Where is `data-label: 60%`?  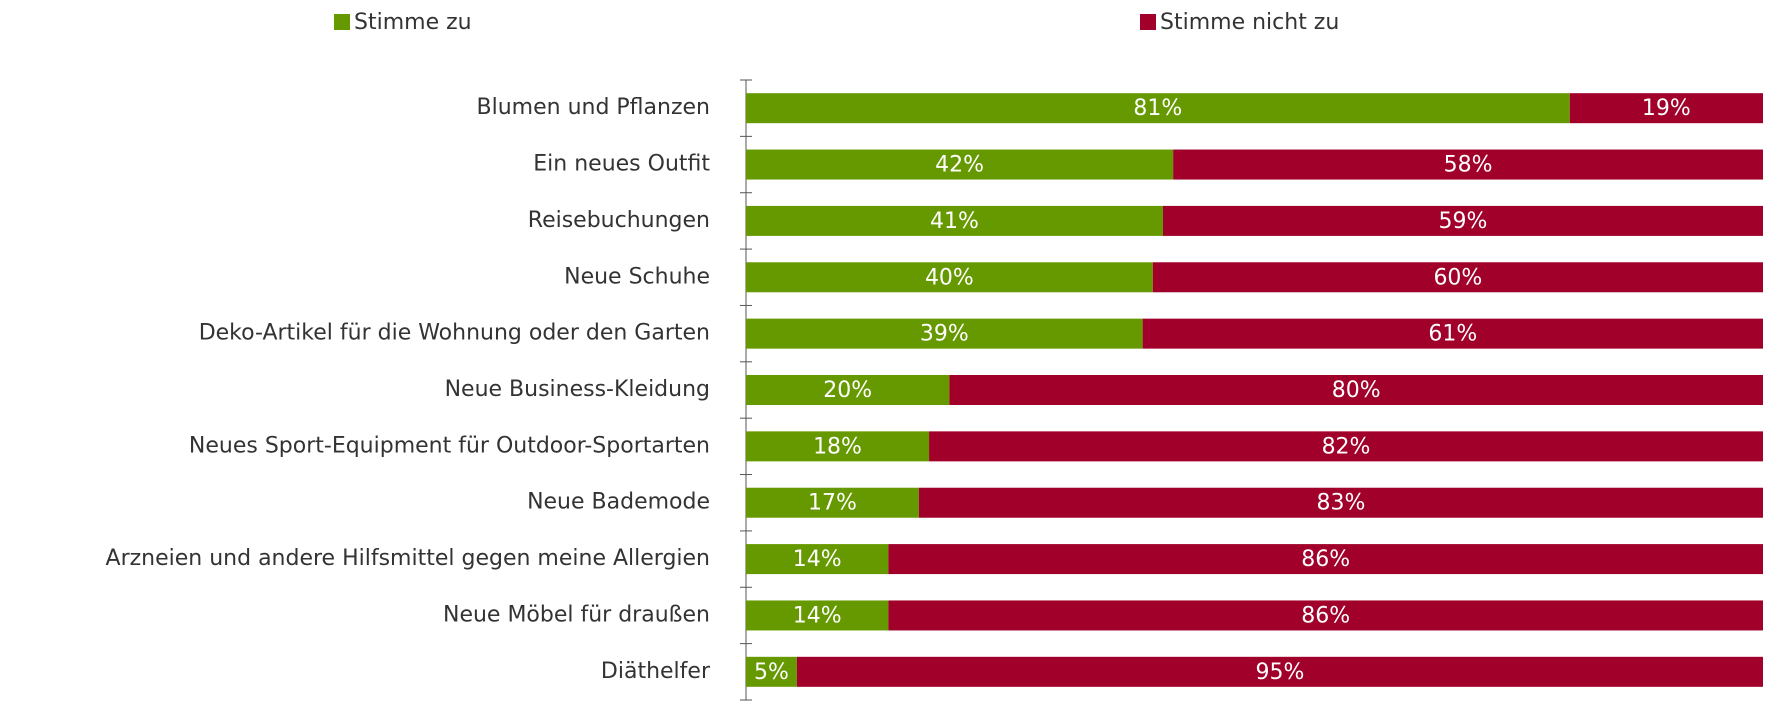
data-label: 60% is located at coordinates (1457, 277).